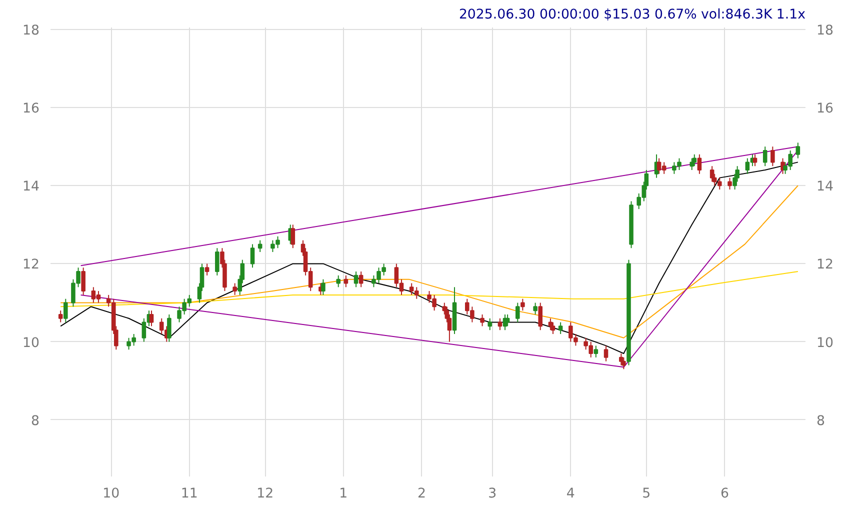 The image size is (867, 507). Describe the element at coordinates (343, 494) in the screenshot. I see `x-tick-label: 1` at that location.